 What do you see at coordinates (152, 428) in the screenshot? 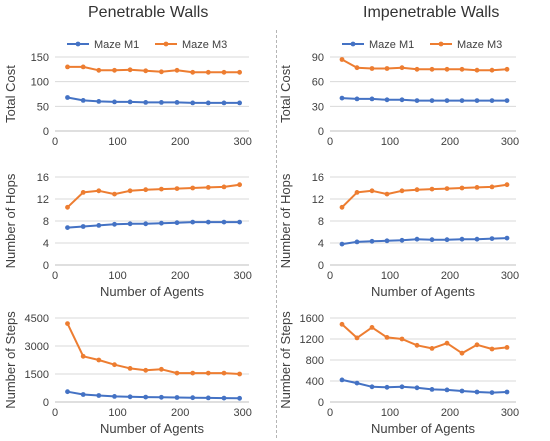
I see `pen-steps-x-axis-label: Number of Agents` at bounding box center [152, 428].